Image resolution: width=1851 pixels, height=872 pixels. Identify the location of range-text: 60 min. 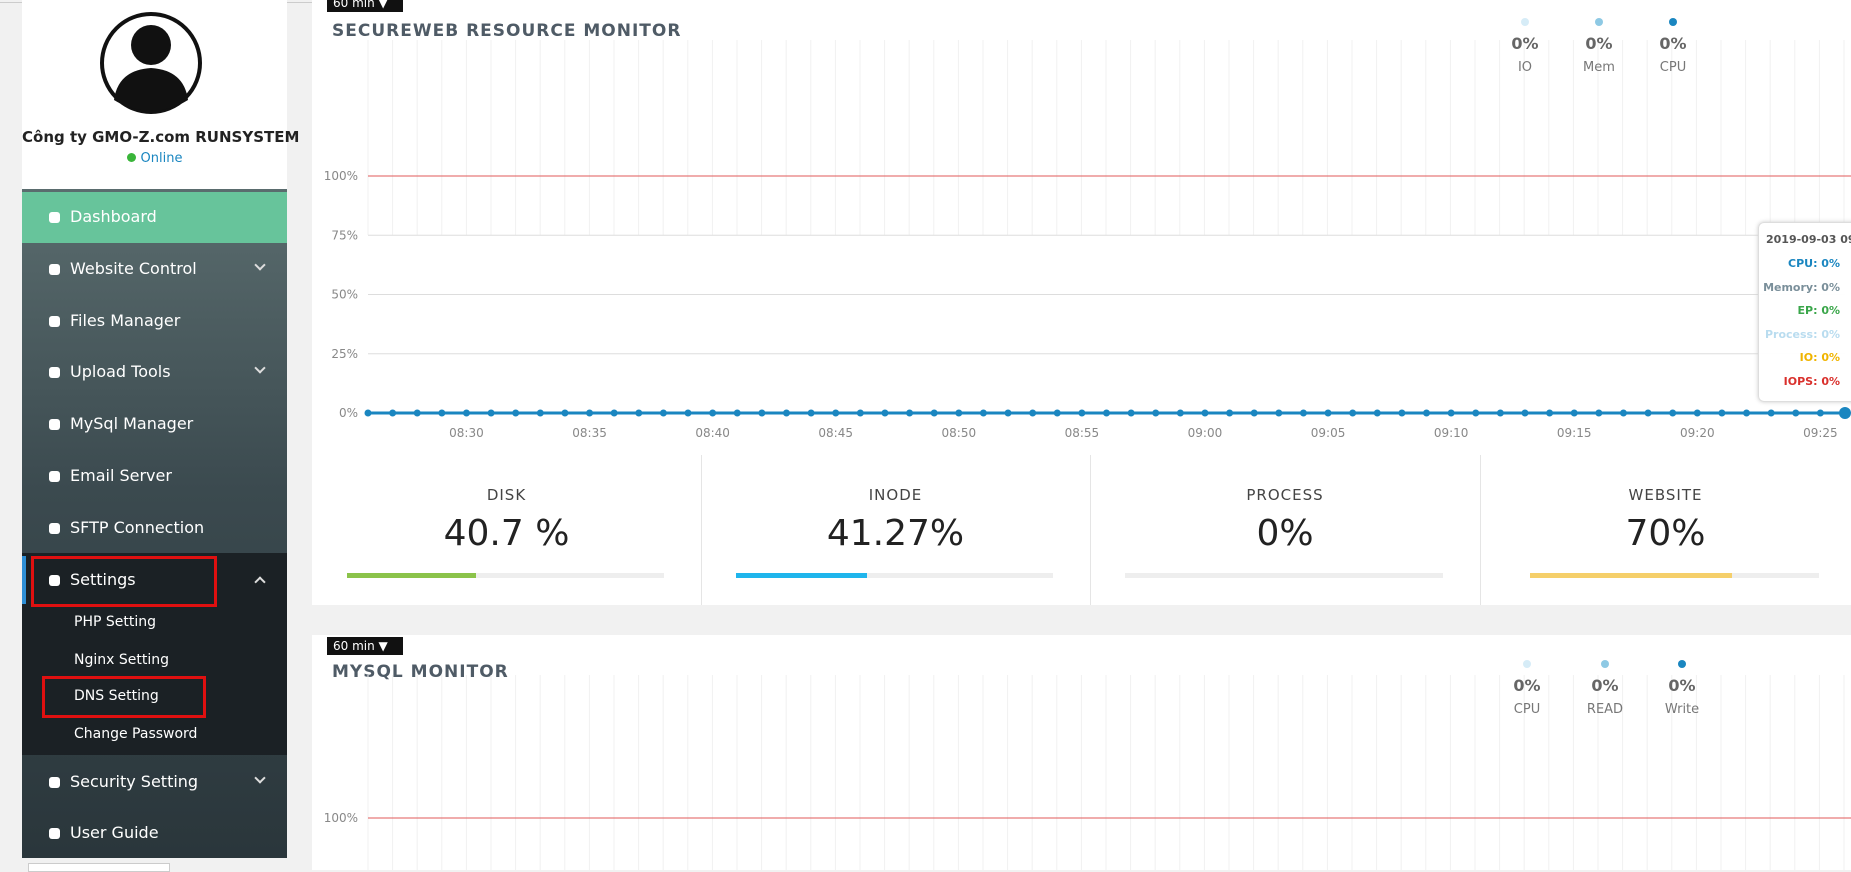
(354, 646).